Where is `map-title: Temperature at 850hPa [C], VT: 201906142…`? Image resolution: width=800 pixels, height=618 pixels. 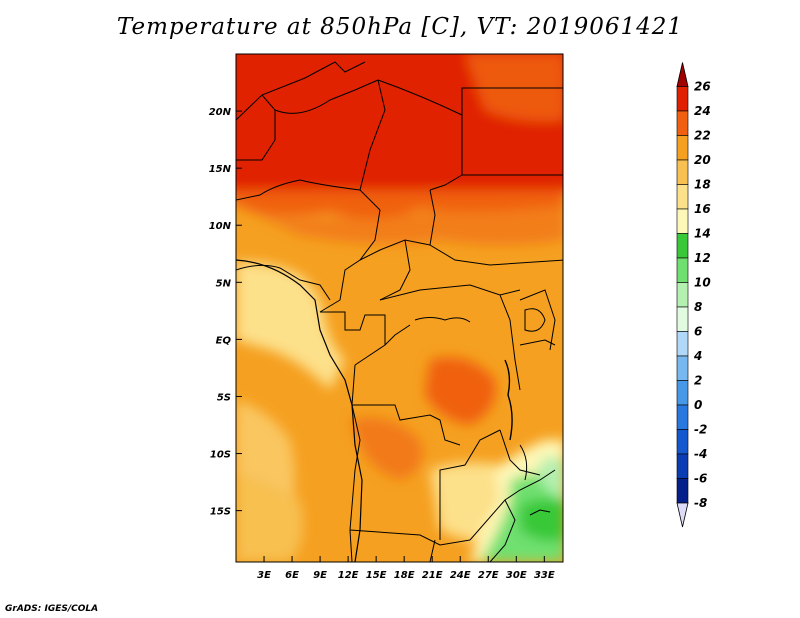 map-title: Temperature at 850hPa [C], VT: 201906142… is located at coordinates (400, 27).